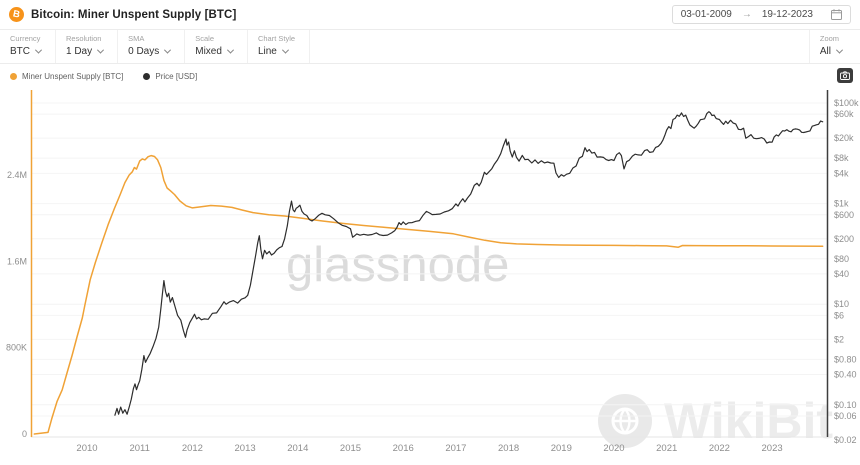  I want to click on control-label: Currency, so click(25, 38).